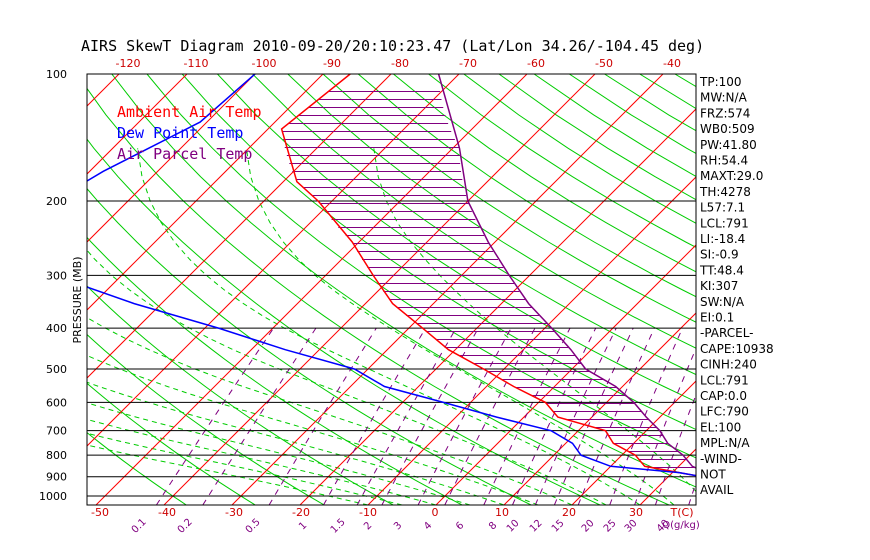 The height and width of the screenshot is (560, 870). What do you see at coordinates (493, 526) in the screenshot?
I see `mixing-ratio-tick-label: 8` at bounding box center [493, 526].